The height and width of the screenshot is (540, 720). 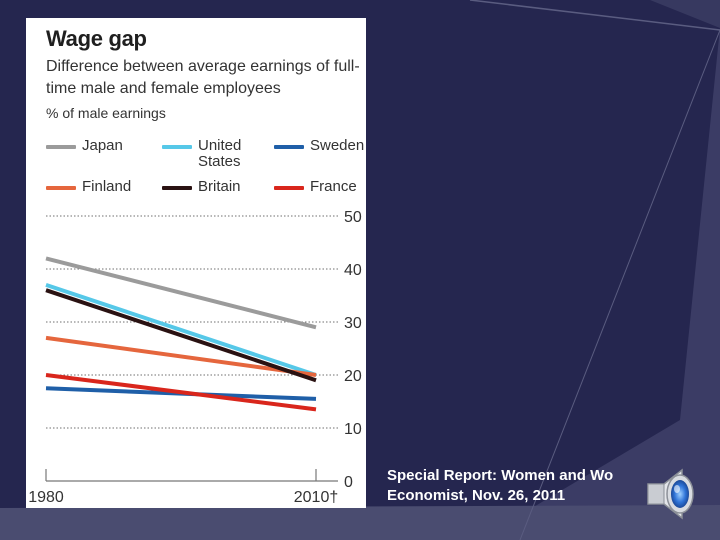 What do you see at coordinates (674, 494) in the screenshot?
I see `speaker-icon` at bounding box center [674, 494].